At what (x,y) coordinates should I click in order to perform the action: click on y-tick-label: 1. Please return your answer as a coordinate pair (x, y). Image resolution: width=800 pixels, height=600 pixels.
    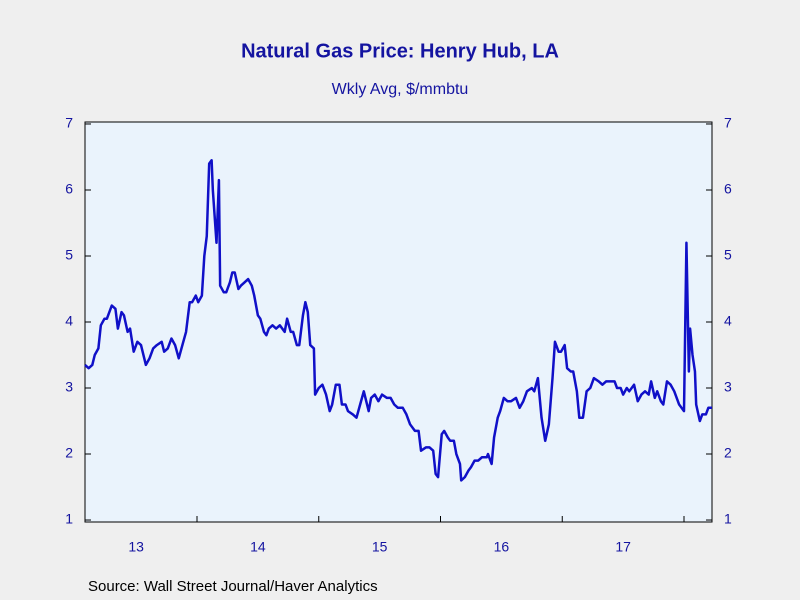
    Looking at the image, I should click on (69, 519).